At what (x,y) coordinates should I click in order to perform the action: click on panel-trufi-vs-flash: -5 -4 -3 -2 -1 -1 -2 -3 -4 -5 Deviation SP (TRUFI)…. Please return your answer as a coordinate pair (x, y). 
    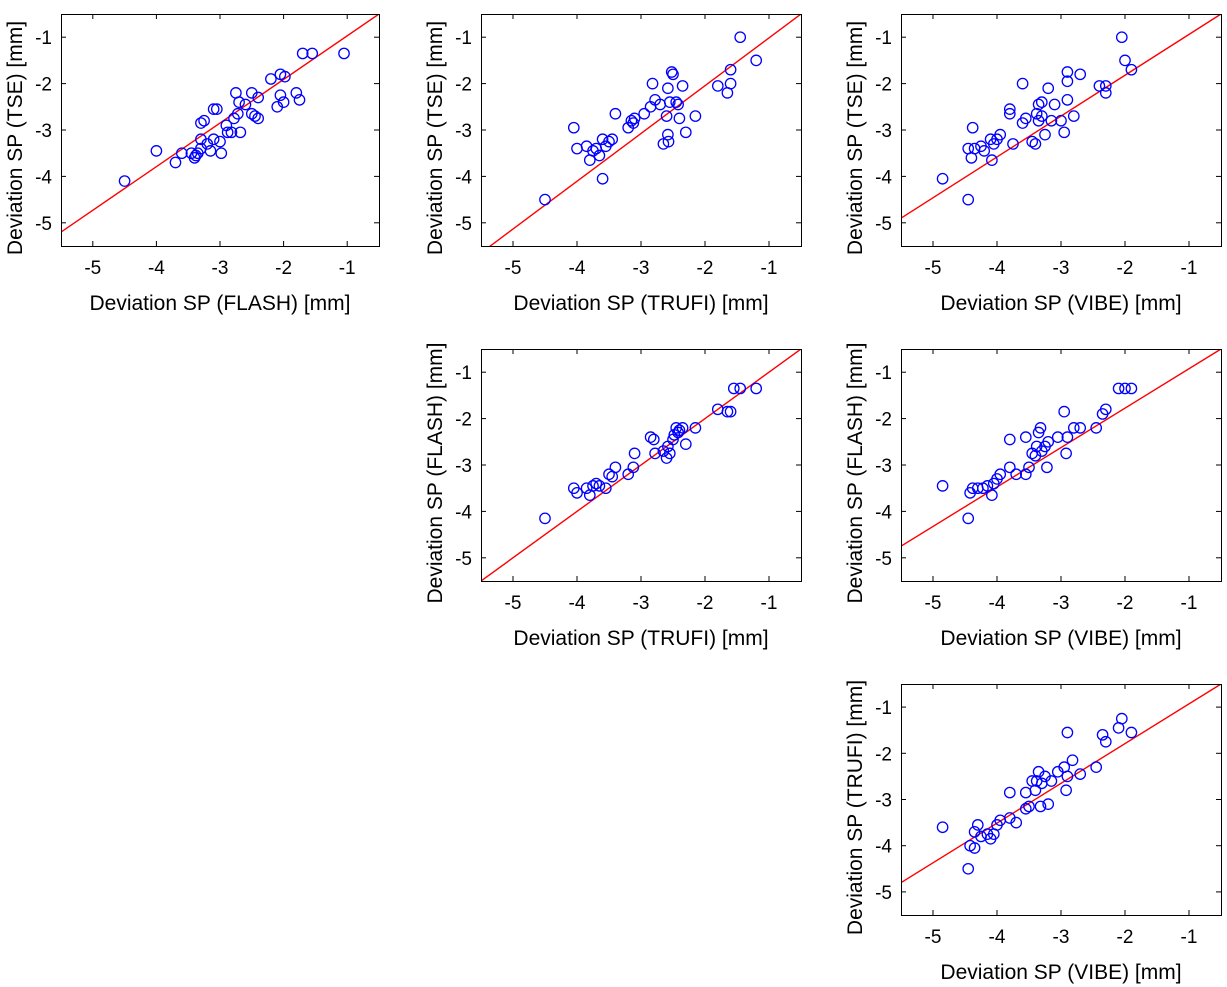
    Looking at the image, I should click on (613, 496).